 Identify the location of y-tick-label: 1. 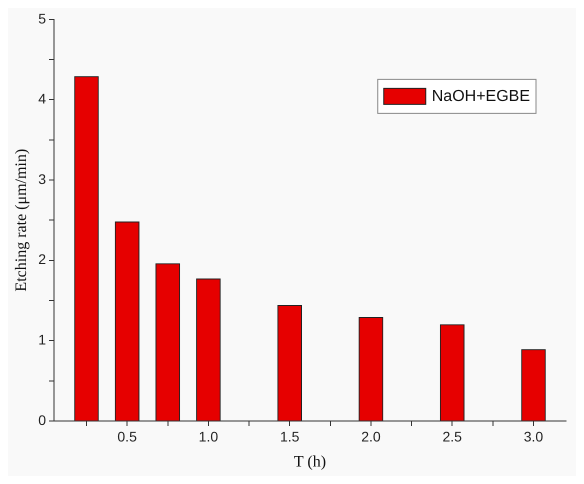
(42, 340).